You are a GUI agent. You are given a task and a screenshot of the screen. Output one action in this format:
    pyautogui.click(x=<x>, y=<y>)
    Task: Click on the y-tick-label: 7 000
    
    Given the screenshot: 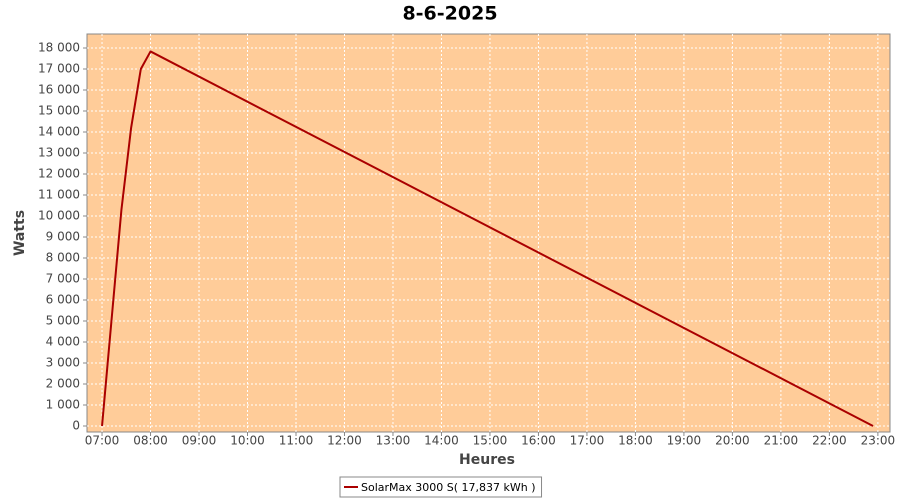 What is the action you would take?
    pyautogui.click(x=63, y=278)
    